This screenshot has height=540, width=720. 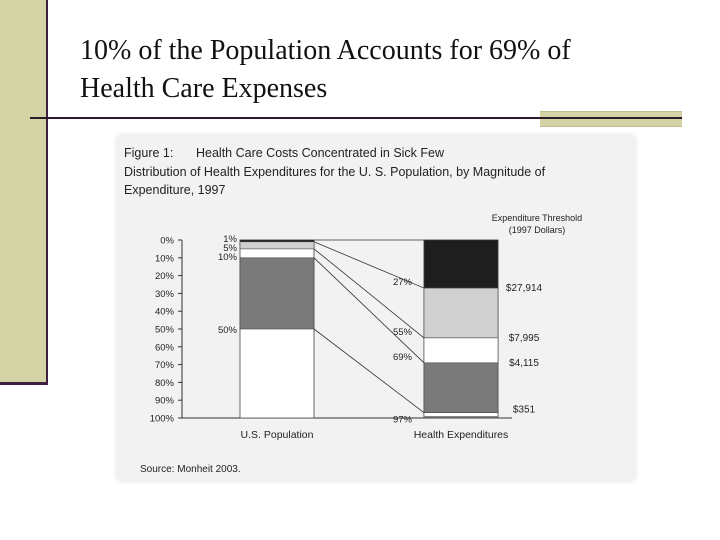 I want to click on y-axis-tick-label: 100%, so click(x=162, y=419).